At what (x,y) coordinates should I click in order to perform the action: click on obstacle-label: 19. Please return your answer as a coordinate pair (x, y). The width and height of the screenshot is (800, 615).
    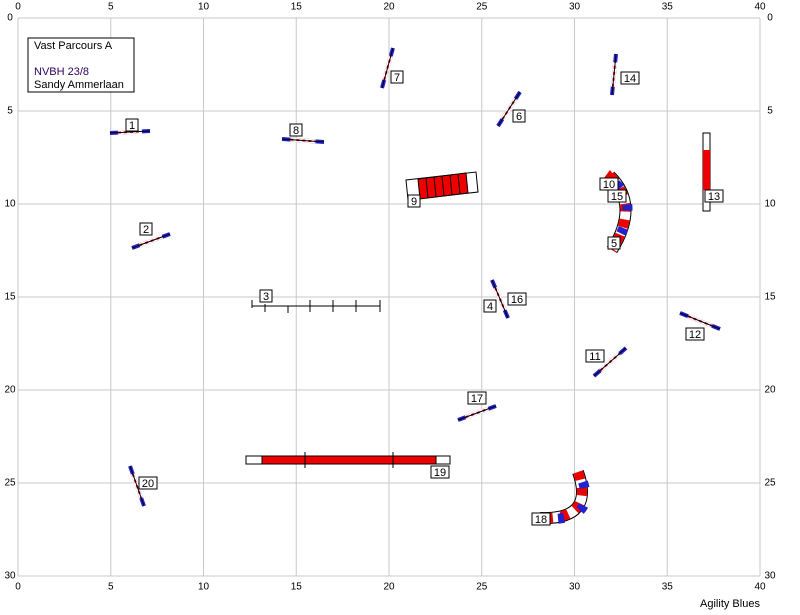
    Looking at the image, I should click on (440, 473).